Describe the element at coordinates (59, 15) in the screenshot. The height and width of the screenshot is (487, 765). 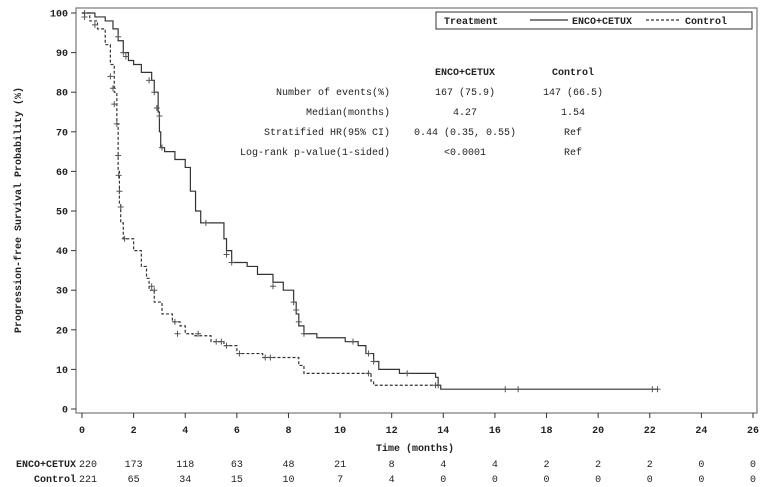
I see `y-tick-label: 100` at that location.